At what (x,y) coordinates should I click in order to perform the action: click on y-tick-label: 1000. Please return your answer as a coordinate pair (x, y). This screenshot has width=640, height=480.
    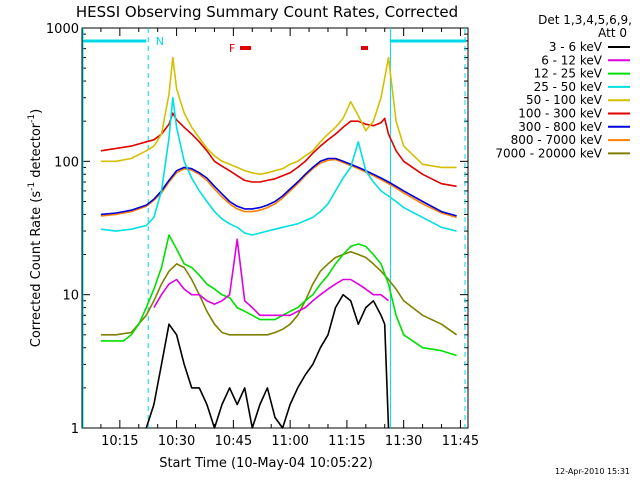
    Looking at the image, I should click on (62, 29).